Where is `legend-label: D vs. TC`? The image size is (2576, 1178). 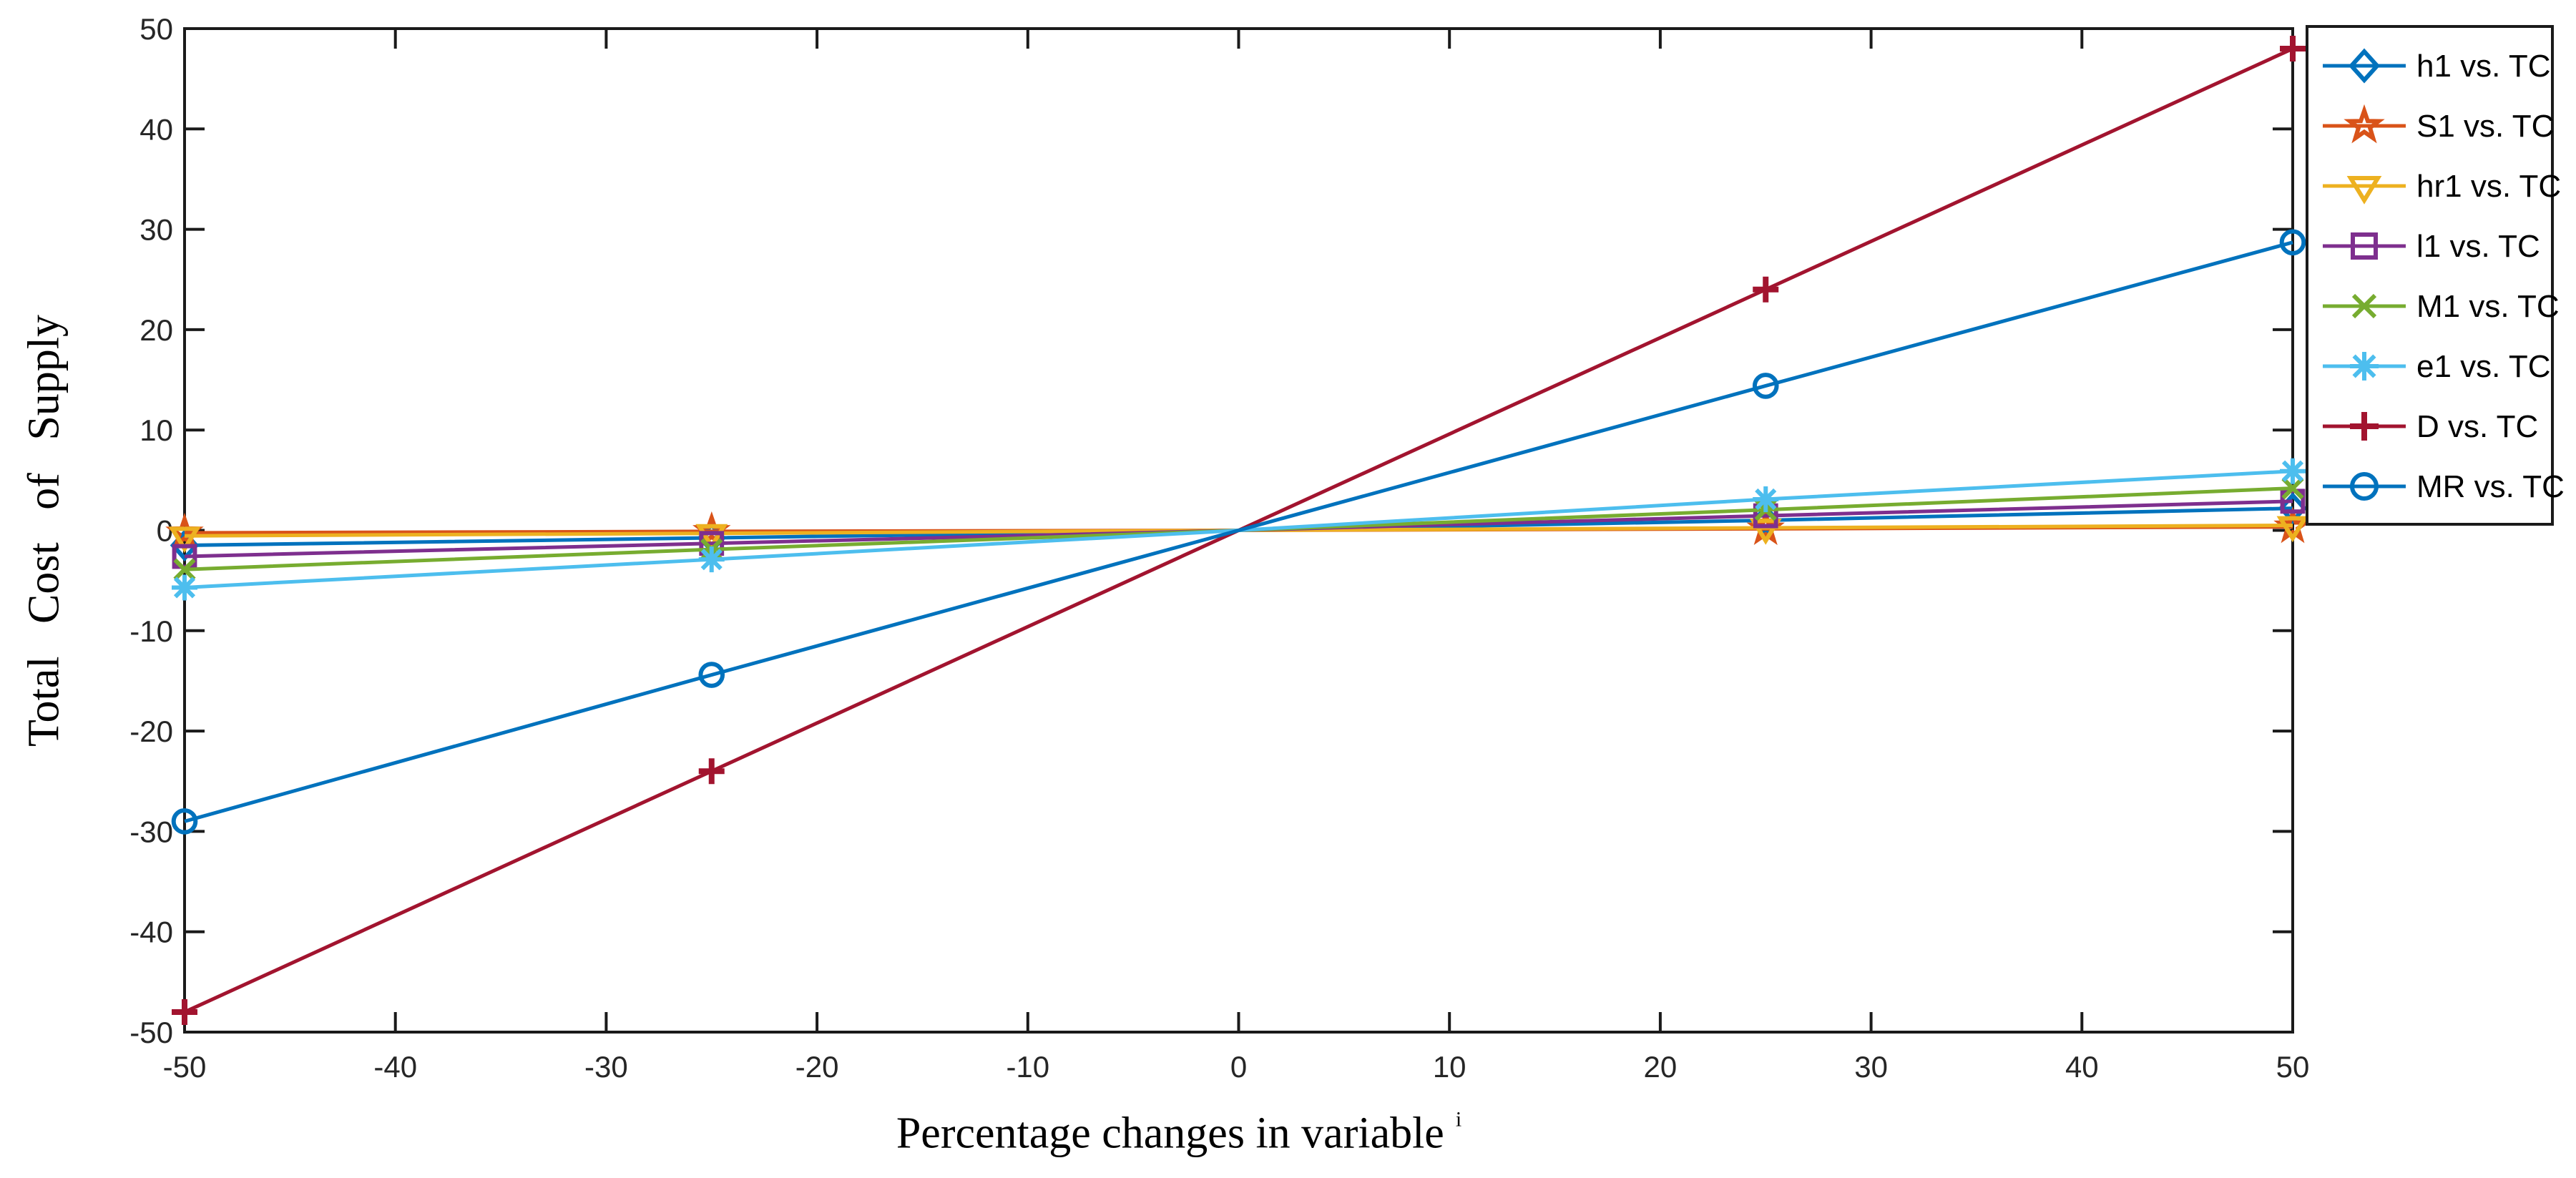
legend-label: D vs. TC is located at coordinates (2477, 426).